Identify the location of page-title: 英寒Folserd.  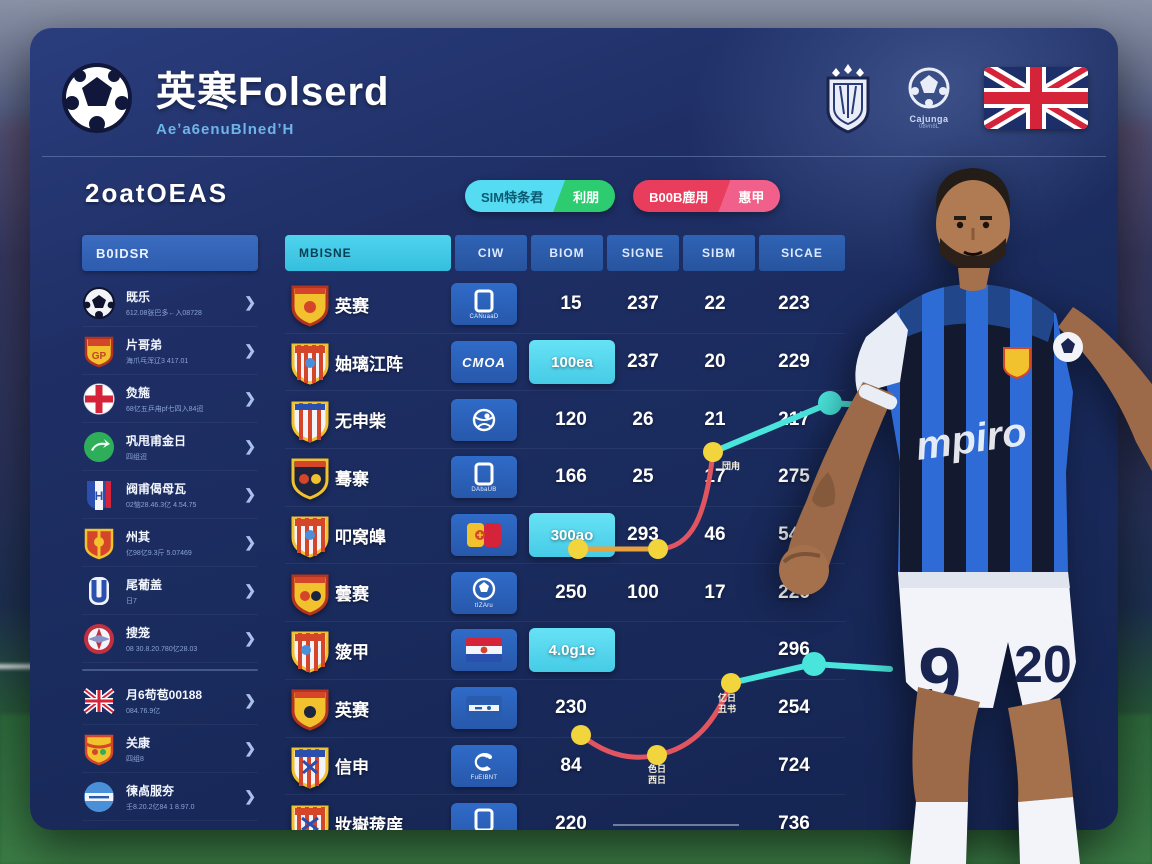
(273, 91).